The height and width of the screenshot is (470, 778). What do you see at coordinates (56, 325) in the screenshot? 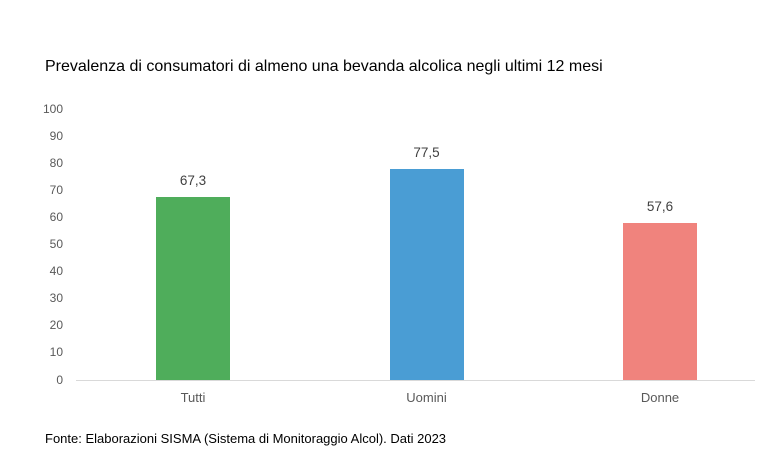
I see `y-axis-tick-label: 20` at bounding box center [56, 325].